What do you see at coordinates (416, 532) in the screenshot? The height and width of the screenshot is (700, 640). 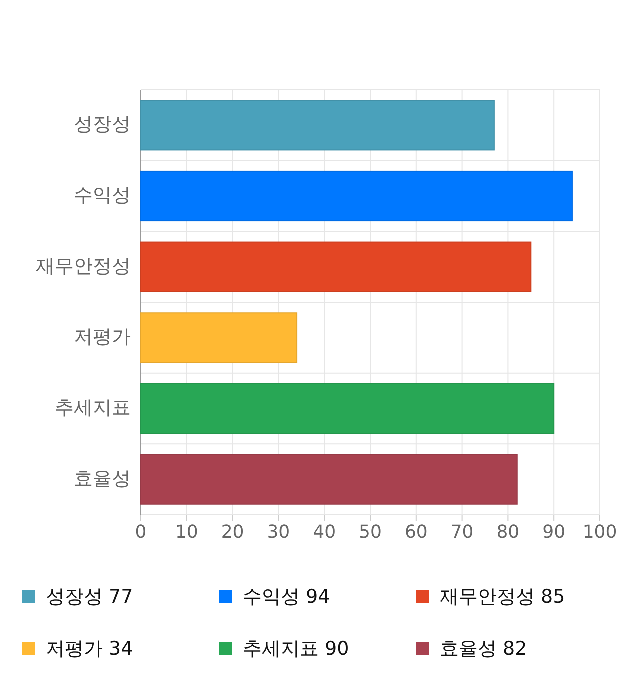 I see `x-tick-label: 60` at bounding box center [416, 532].